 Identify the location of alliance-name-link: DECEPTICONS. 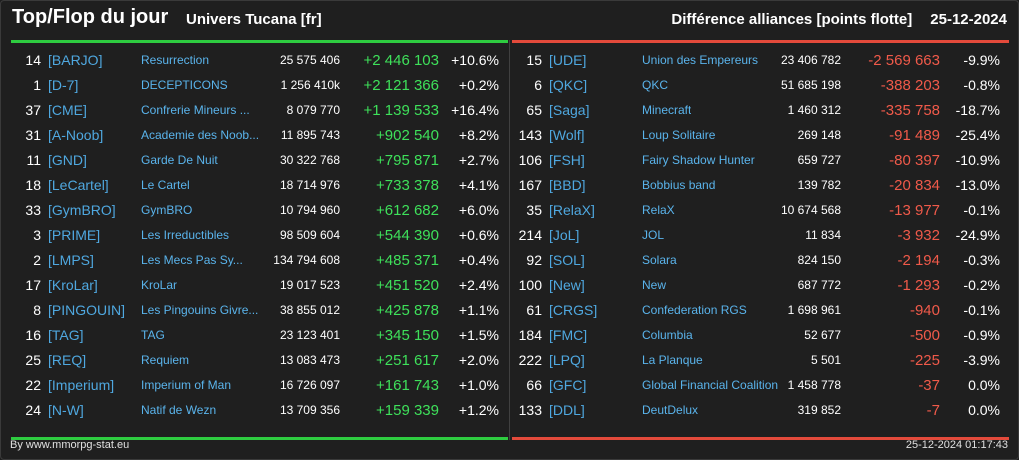
(184, 85).